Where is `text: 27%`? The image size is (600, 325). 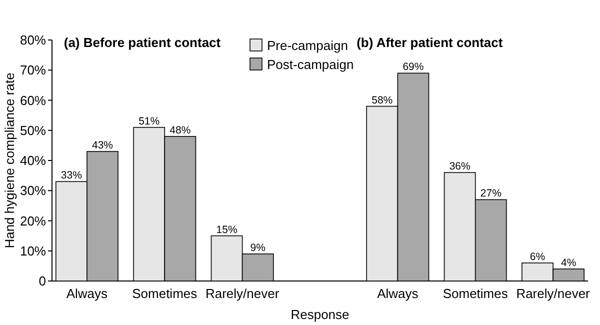 text: 27% is located at coordinates (491, 194).